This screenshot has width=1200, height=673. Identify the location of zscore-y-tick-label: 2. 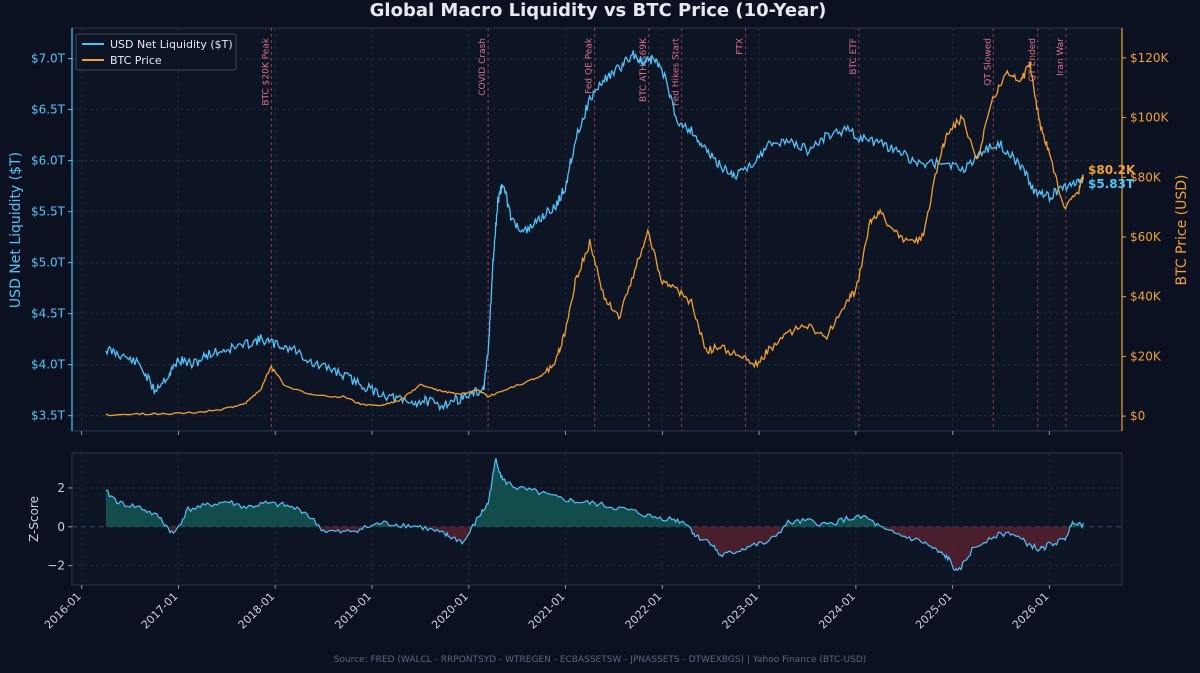
(61, 488).